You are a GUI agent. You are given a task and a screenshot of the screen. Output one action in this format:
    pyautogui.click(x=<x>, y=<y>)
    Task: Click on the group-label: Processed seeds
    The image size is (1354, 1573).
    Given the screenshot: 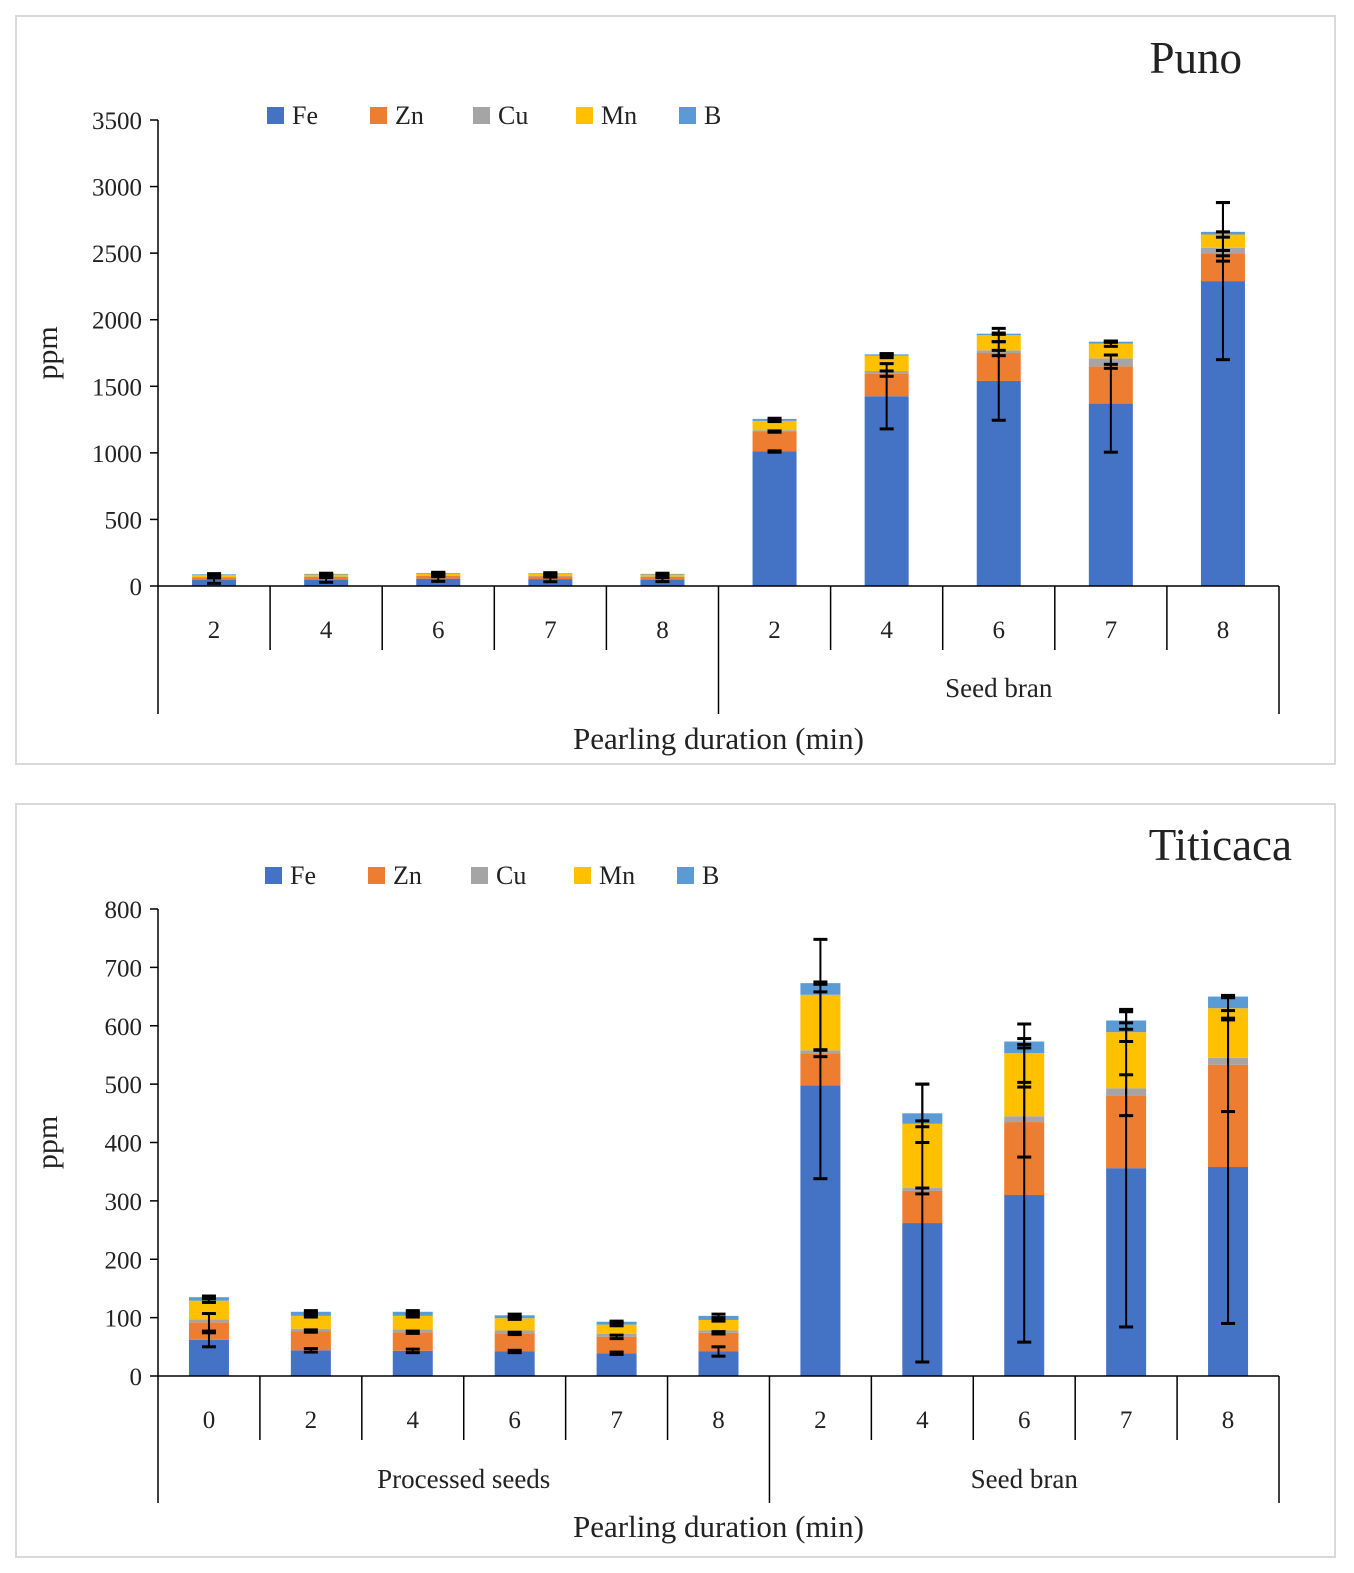 What is the action you would take?
    pyautogui.click(x=463, y=1479)
    